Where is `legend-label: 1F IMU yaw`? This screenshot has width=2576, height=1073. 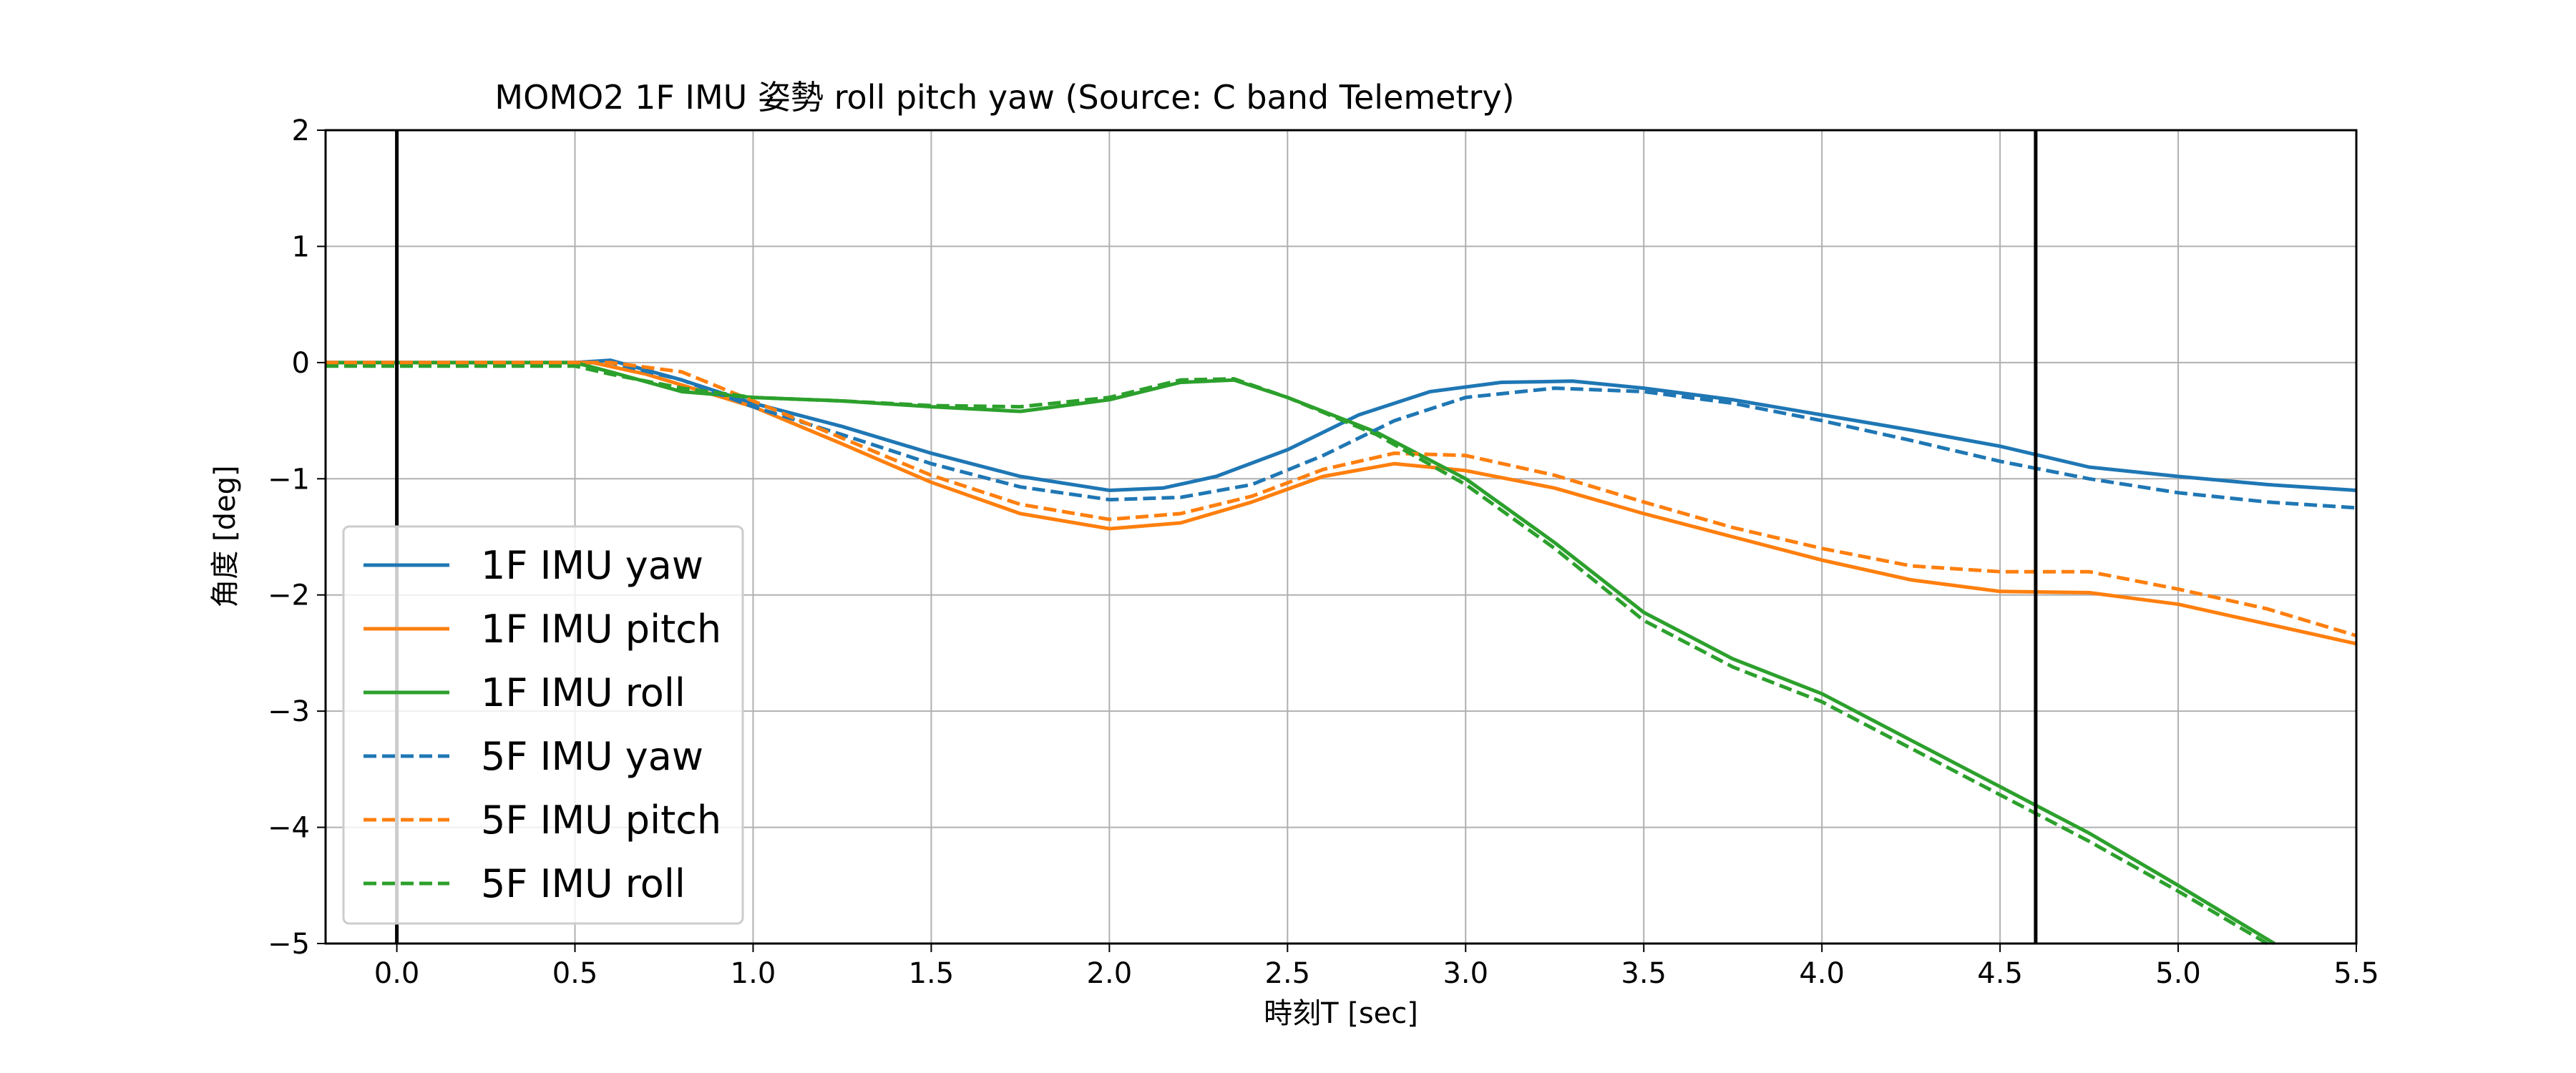 legend-label: 1F IMU yaw is located at coordinates (592, 565).